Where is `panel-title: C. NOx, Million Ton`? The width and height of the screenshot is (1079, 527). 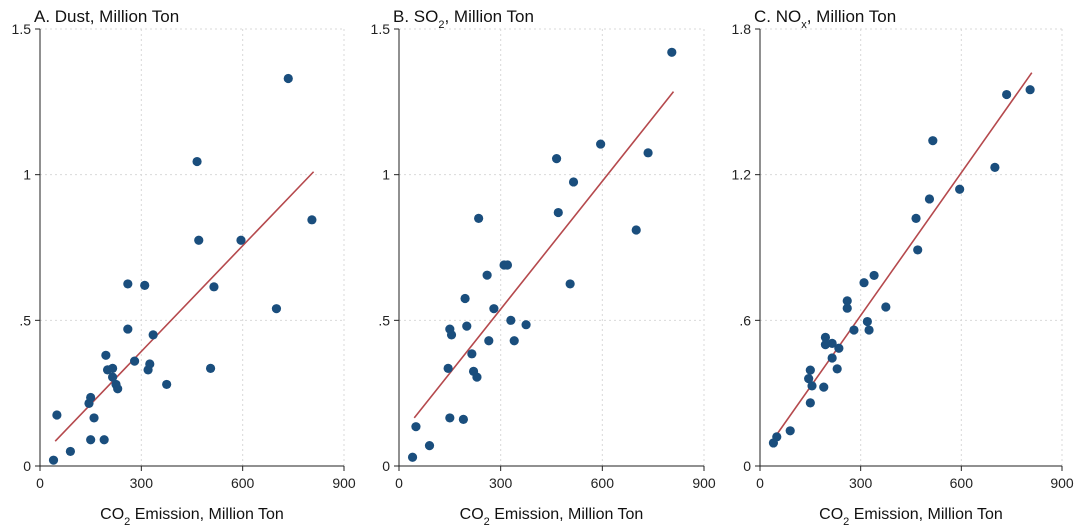
panel-title: C. NOx, Million Ton is located at coordinates (825, 19).